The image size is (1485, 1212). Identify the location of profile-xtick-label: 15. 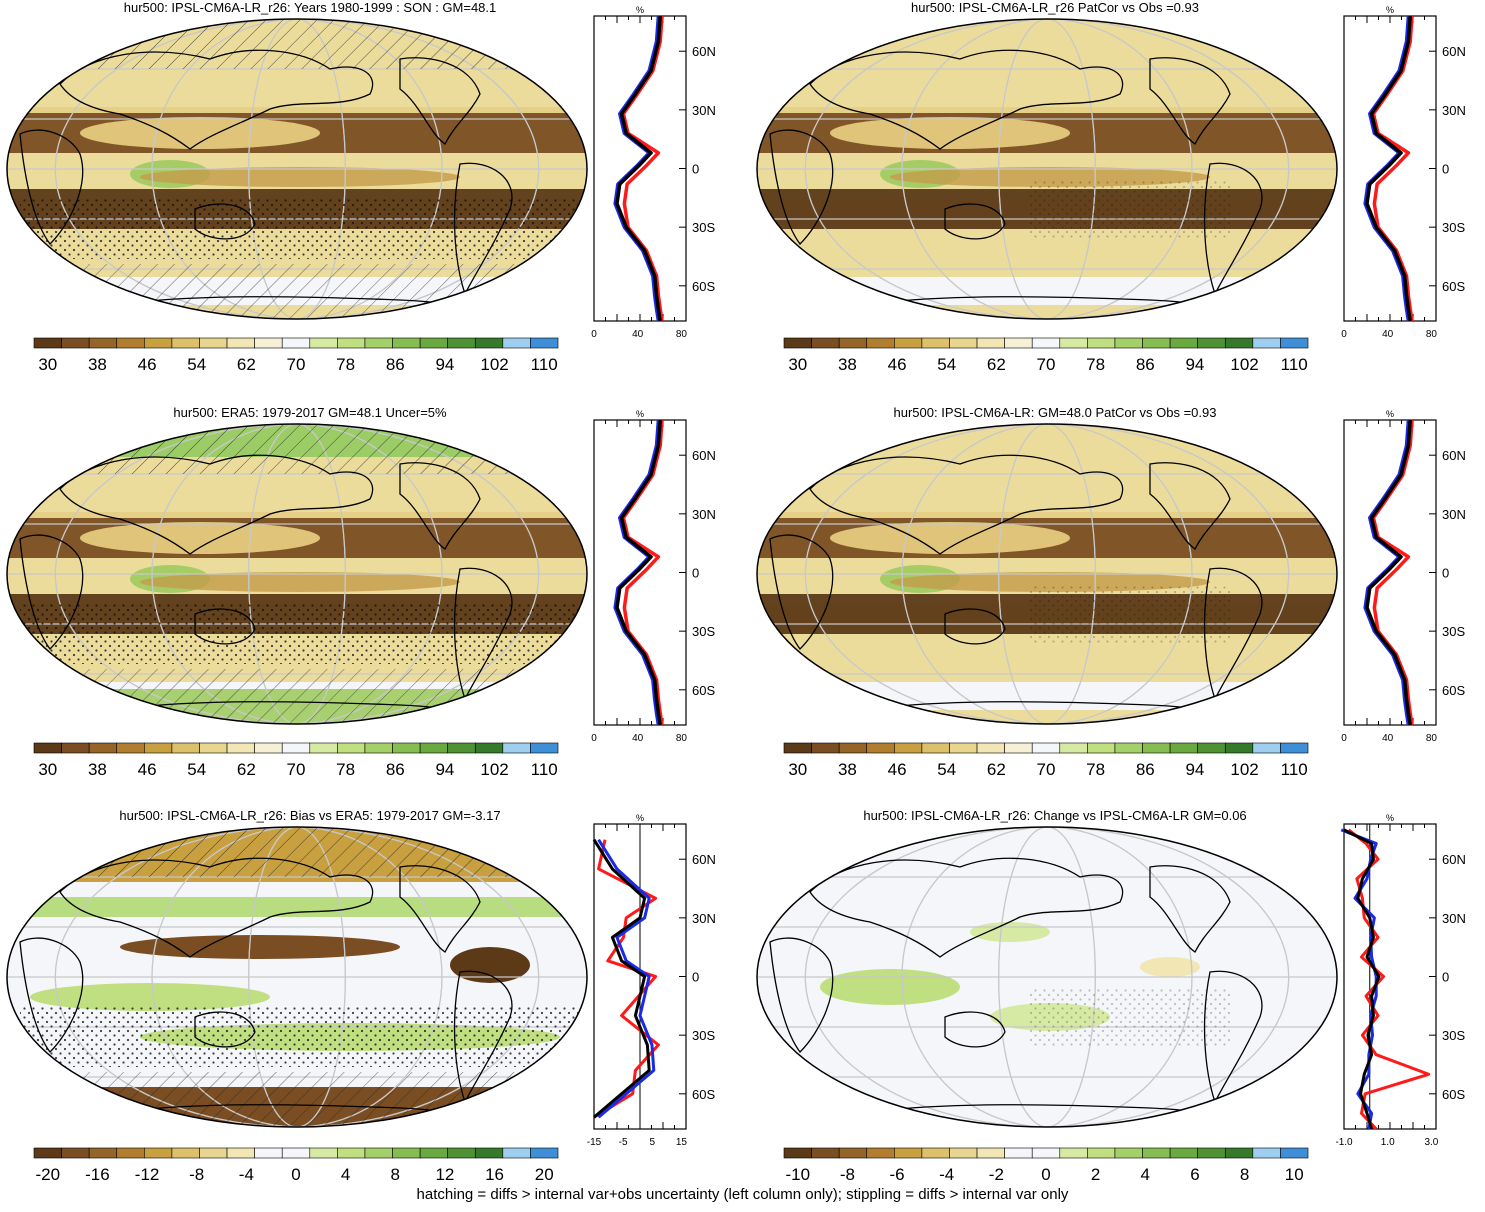
(682, 1142).